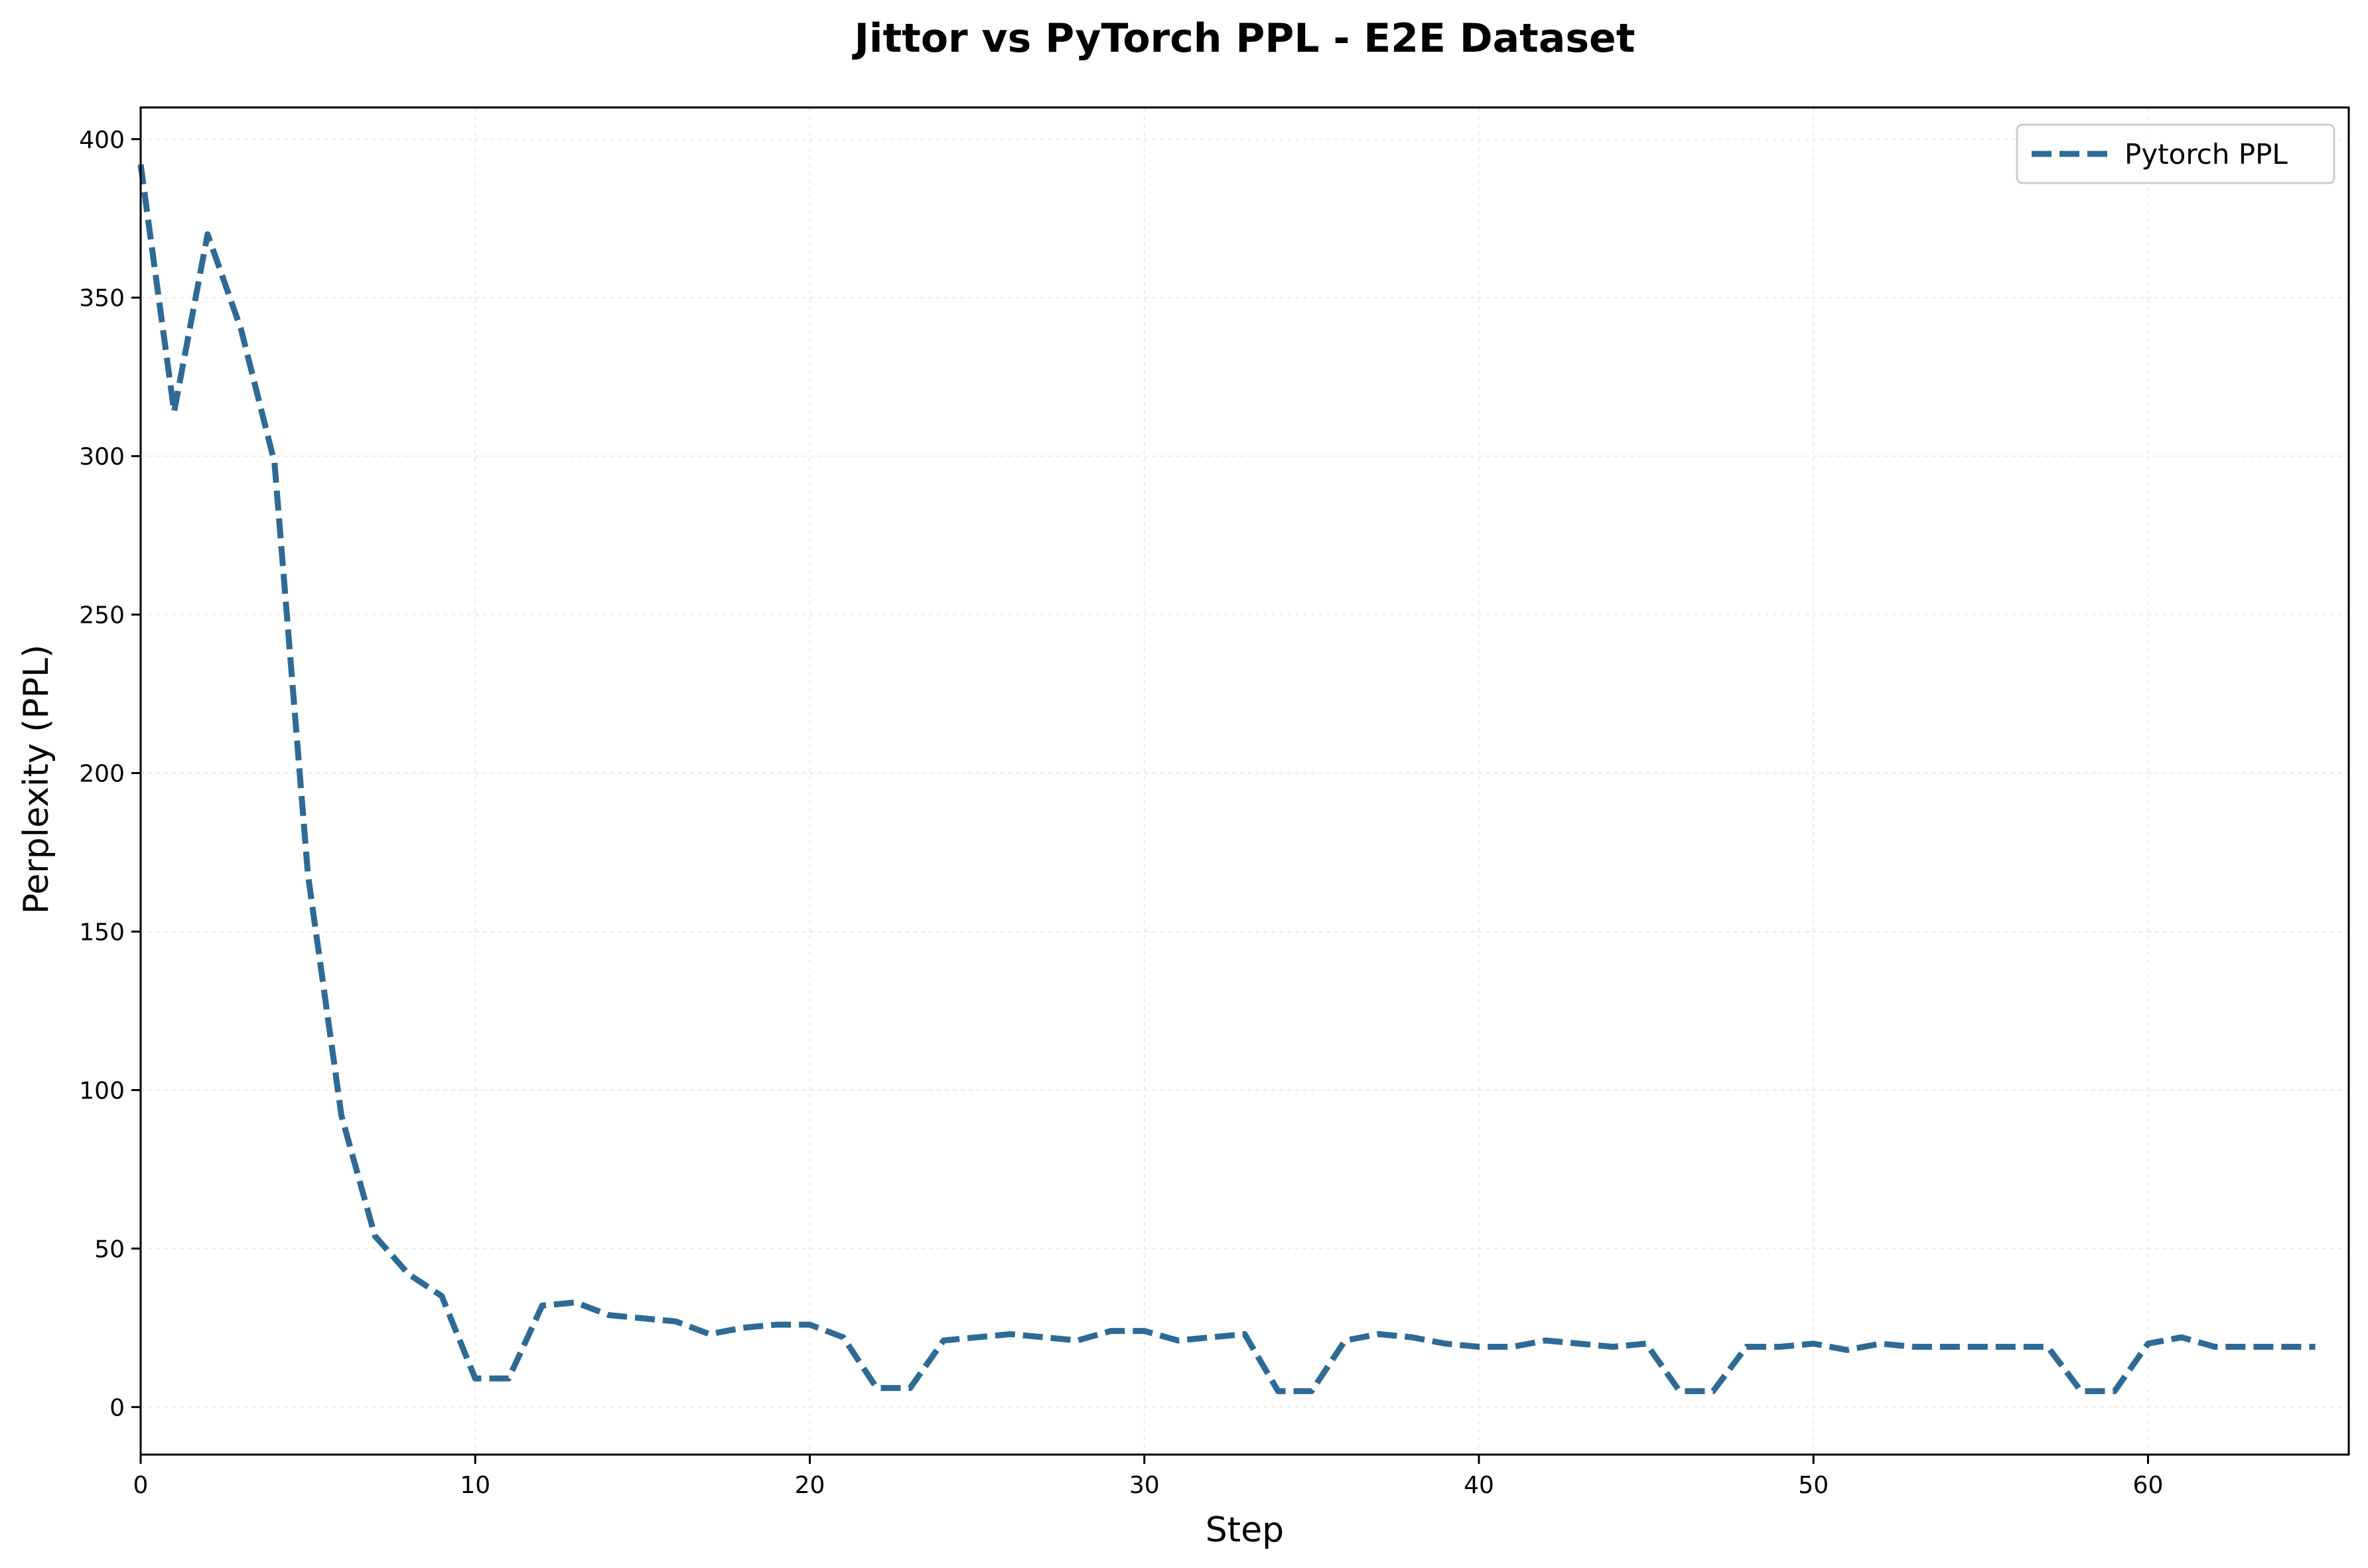 The image size is (2368, 1568). What do you see at coordinates (102, 933) in the screenshot?
I see `y-tick-label: 150` at bounding box center [102, 933].